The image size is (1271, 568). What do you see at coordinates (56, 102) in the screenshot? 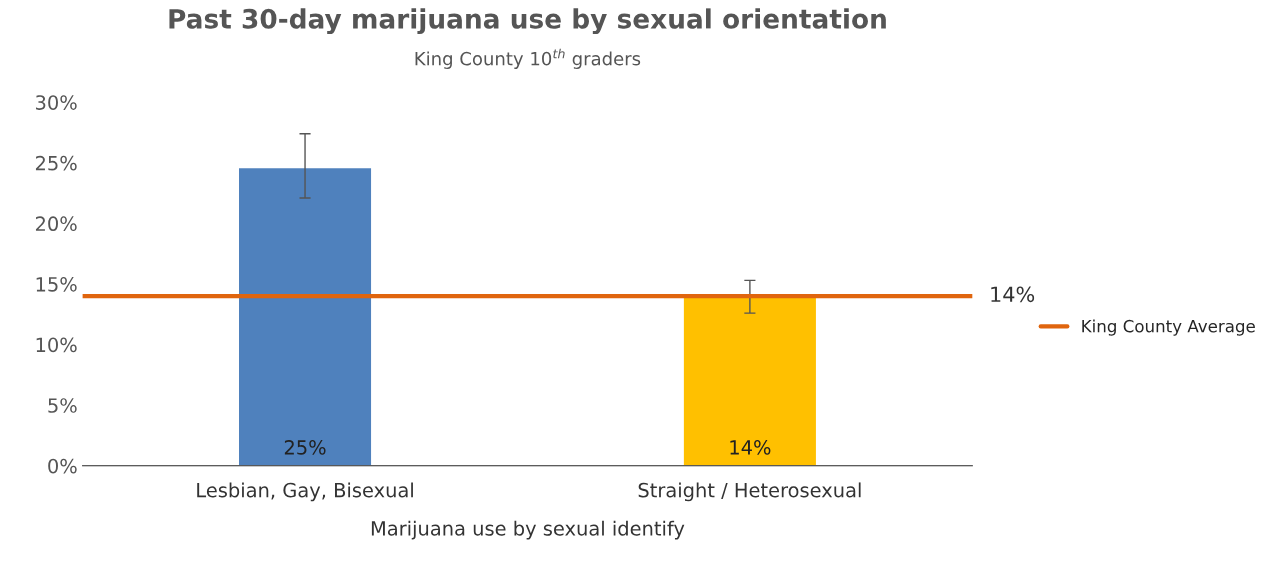
I see `y-tick-label: 30%` at bounding box center [56, 102].